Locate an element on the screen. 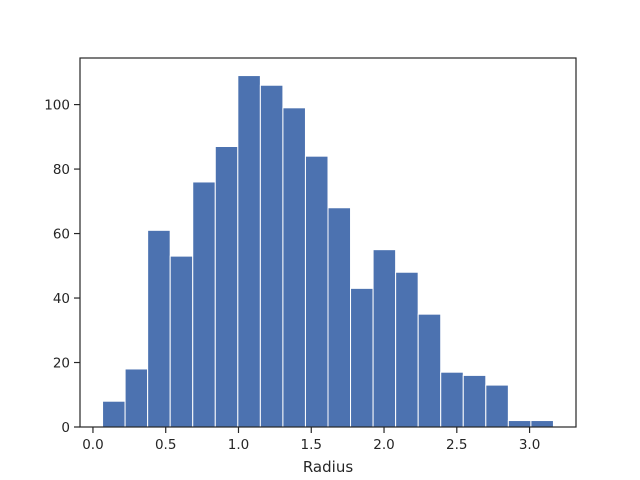 The width and height of the screenshot is (640, 480). y-tick-label-0: 0 is located at coordinates (65, 428).